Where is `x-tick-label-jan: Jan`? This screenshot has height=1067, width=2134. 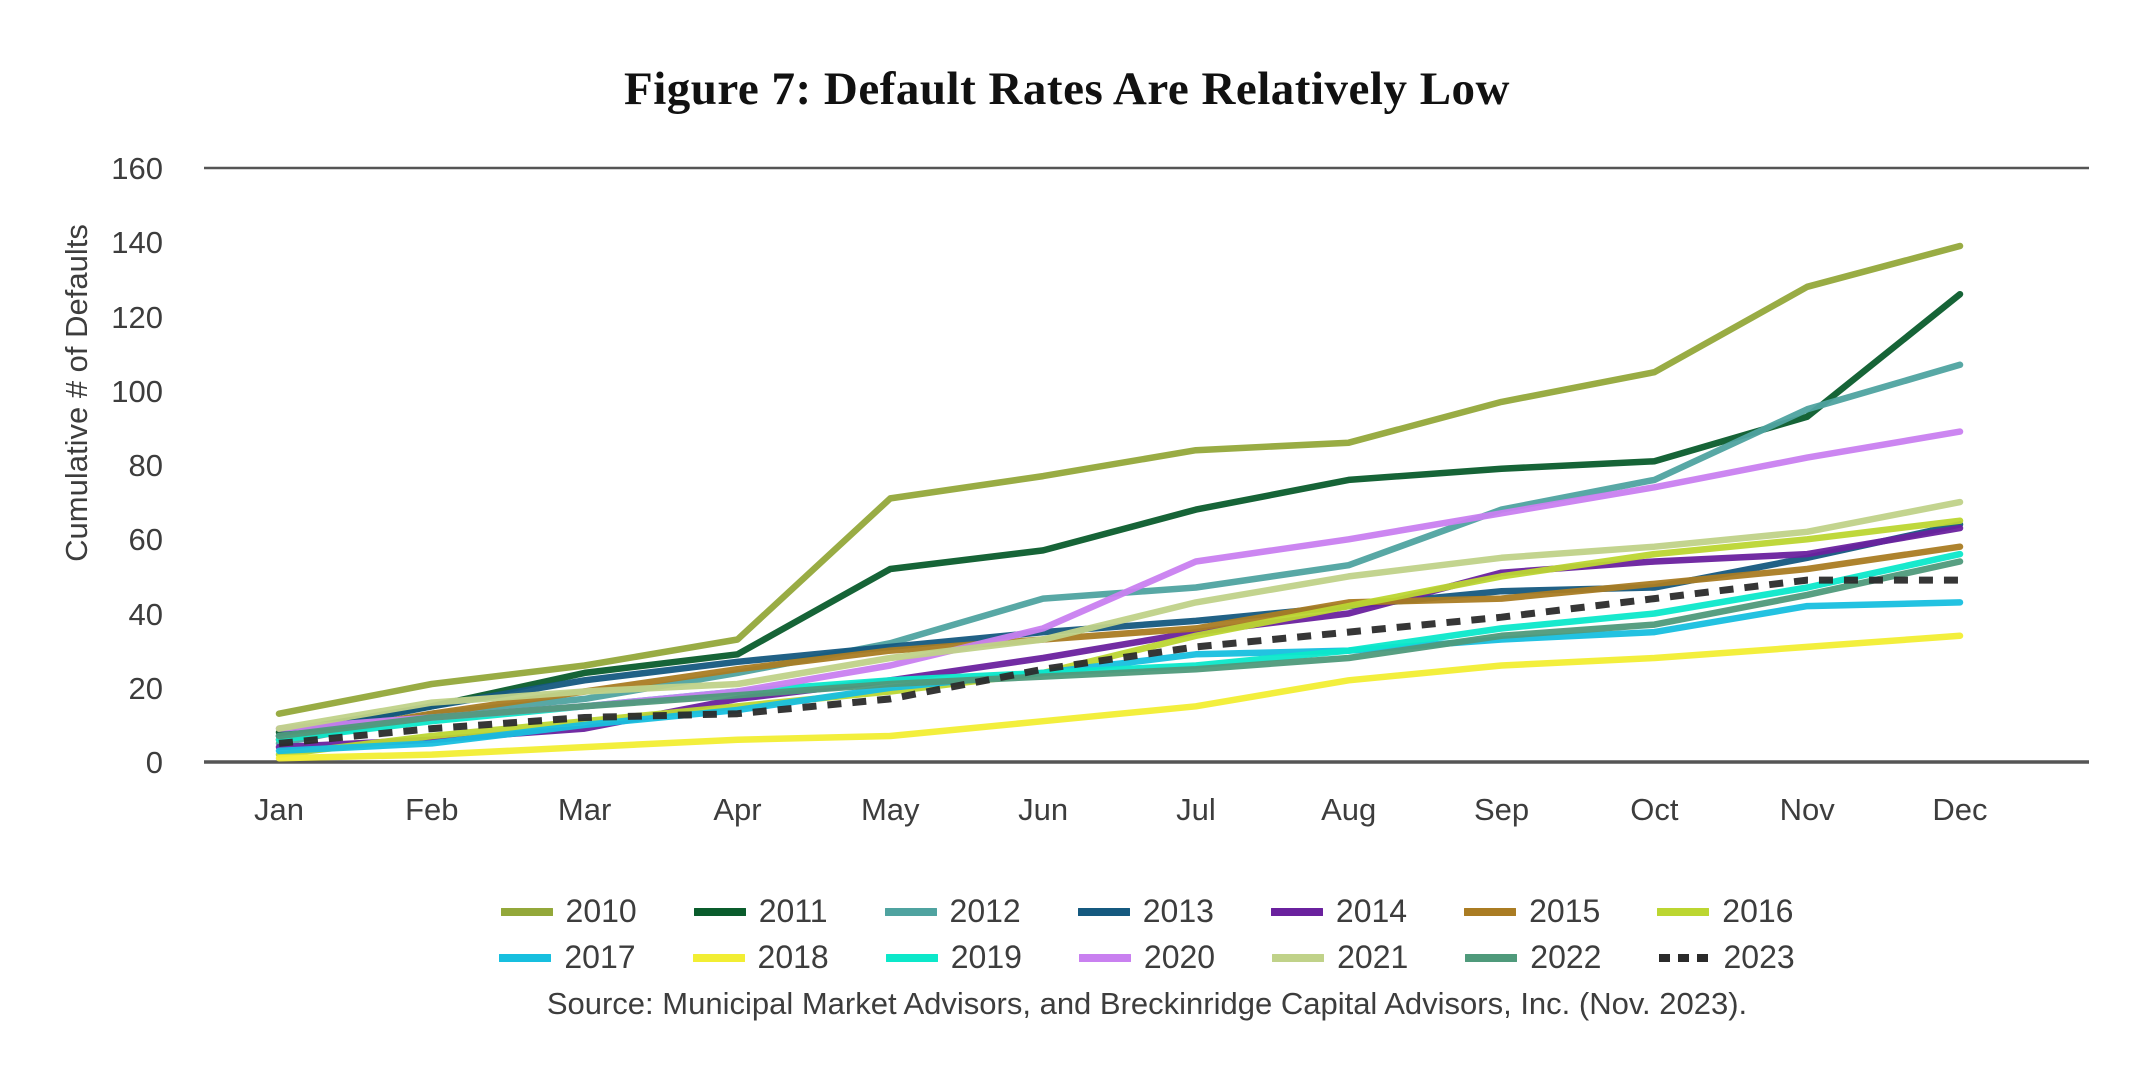
x-tick-label-jan: Jan is located at coordinates (279, 809).